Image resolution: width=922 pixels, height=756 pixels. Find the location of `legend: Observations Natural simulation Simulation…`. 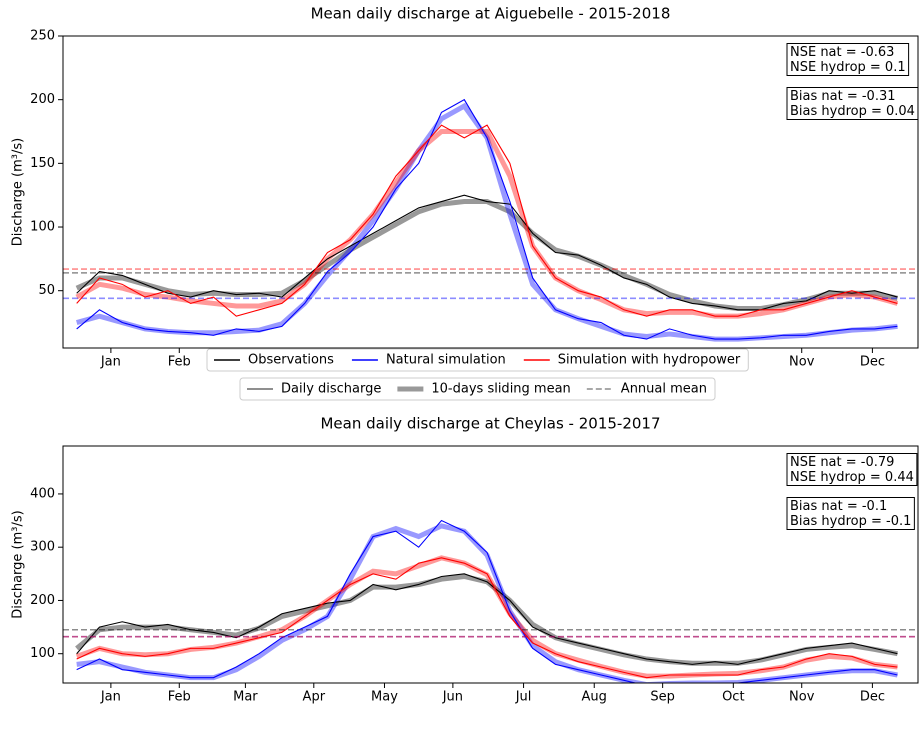

legend: Observations Natural simulation Simulation… is located at coordinates (477, 374).